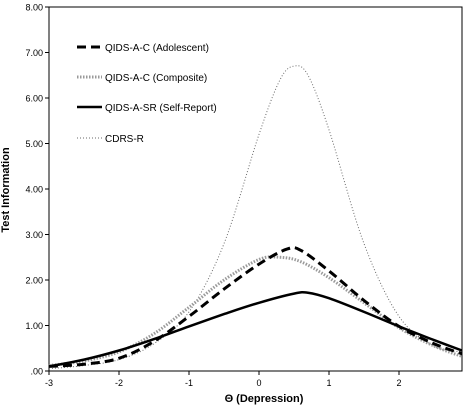  Describe the element at coordinates (264, 399) in the screenshot. I see `x-axis-label: Θ (Depression)` at that location.